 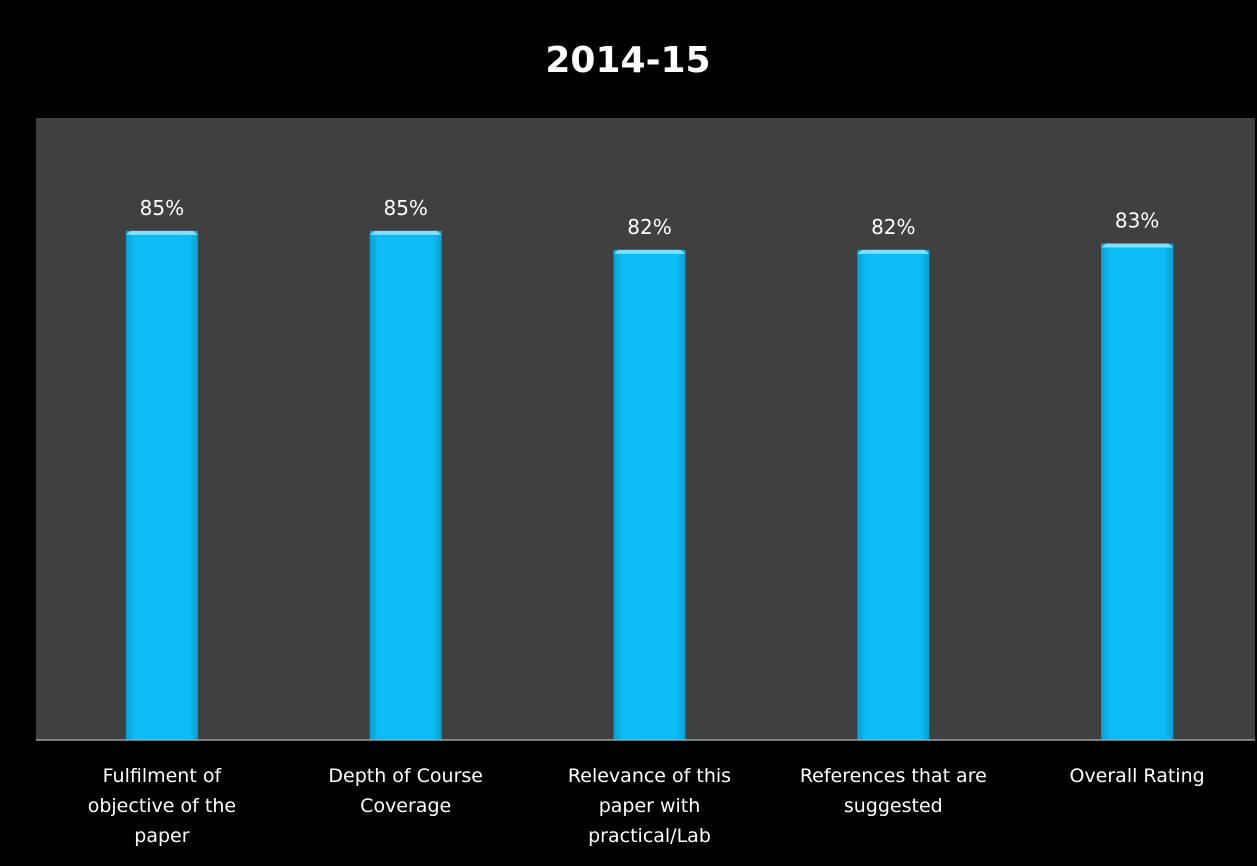 What do you see at coordinates (163, 776) in the screenshot?
I see `category-label-line: Fulfilment of` at bounding box center [163, 776].